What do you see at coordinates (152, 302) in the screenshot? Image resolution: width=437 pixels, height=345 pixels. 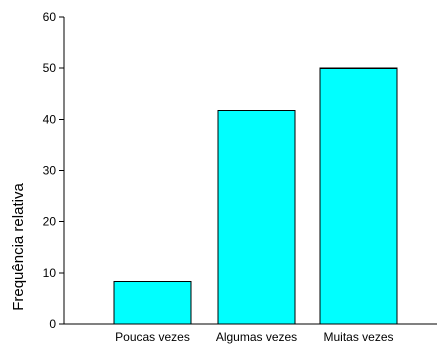 I see `bar-poucas-vezes` at bounding box center [152, 302].